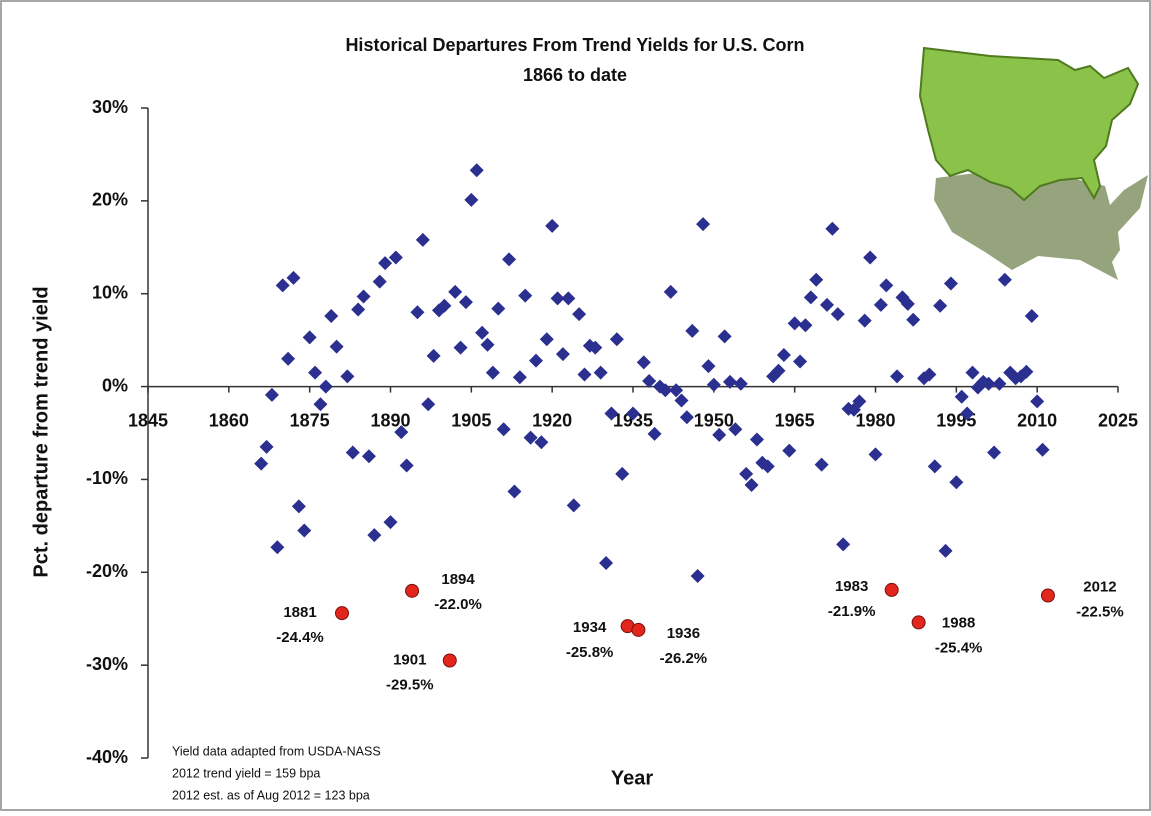 The height and width of the screenshot is (816, 1151). What do you see at coordinates (410, 684) in the screenshot?
I see `point-value-label: -29.5%` at bounding box center [410, 684].